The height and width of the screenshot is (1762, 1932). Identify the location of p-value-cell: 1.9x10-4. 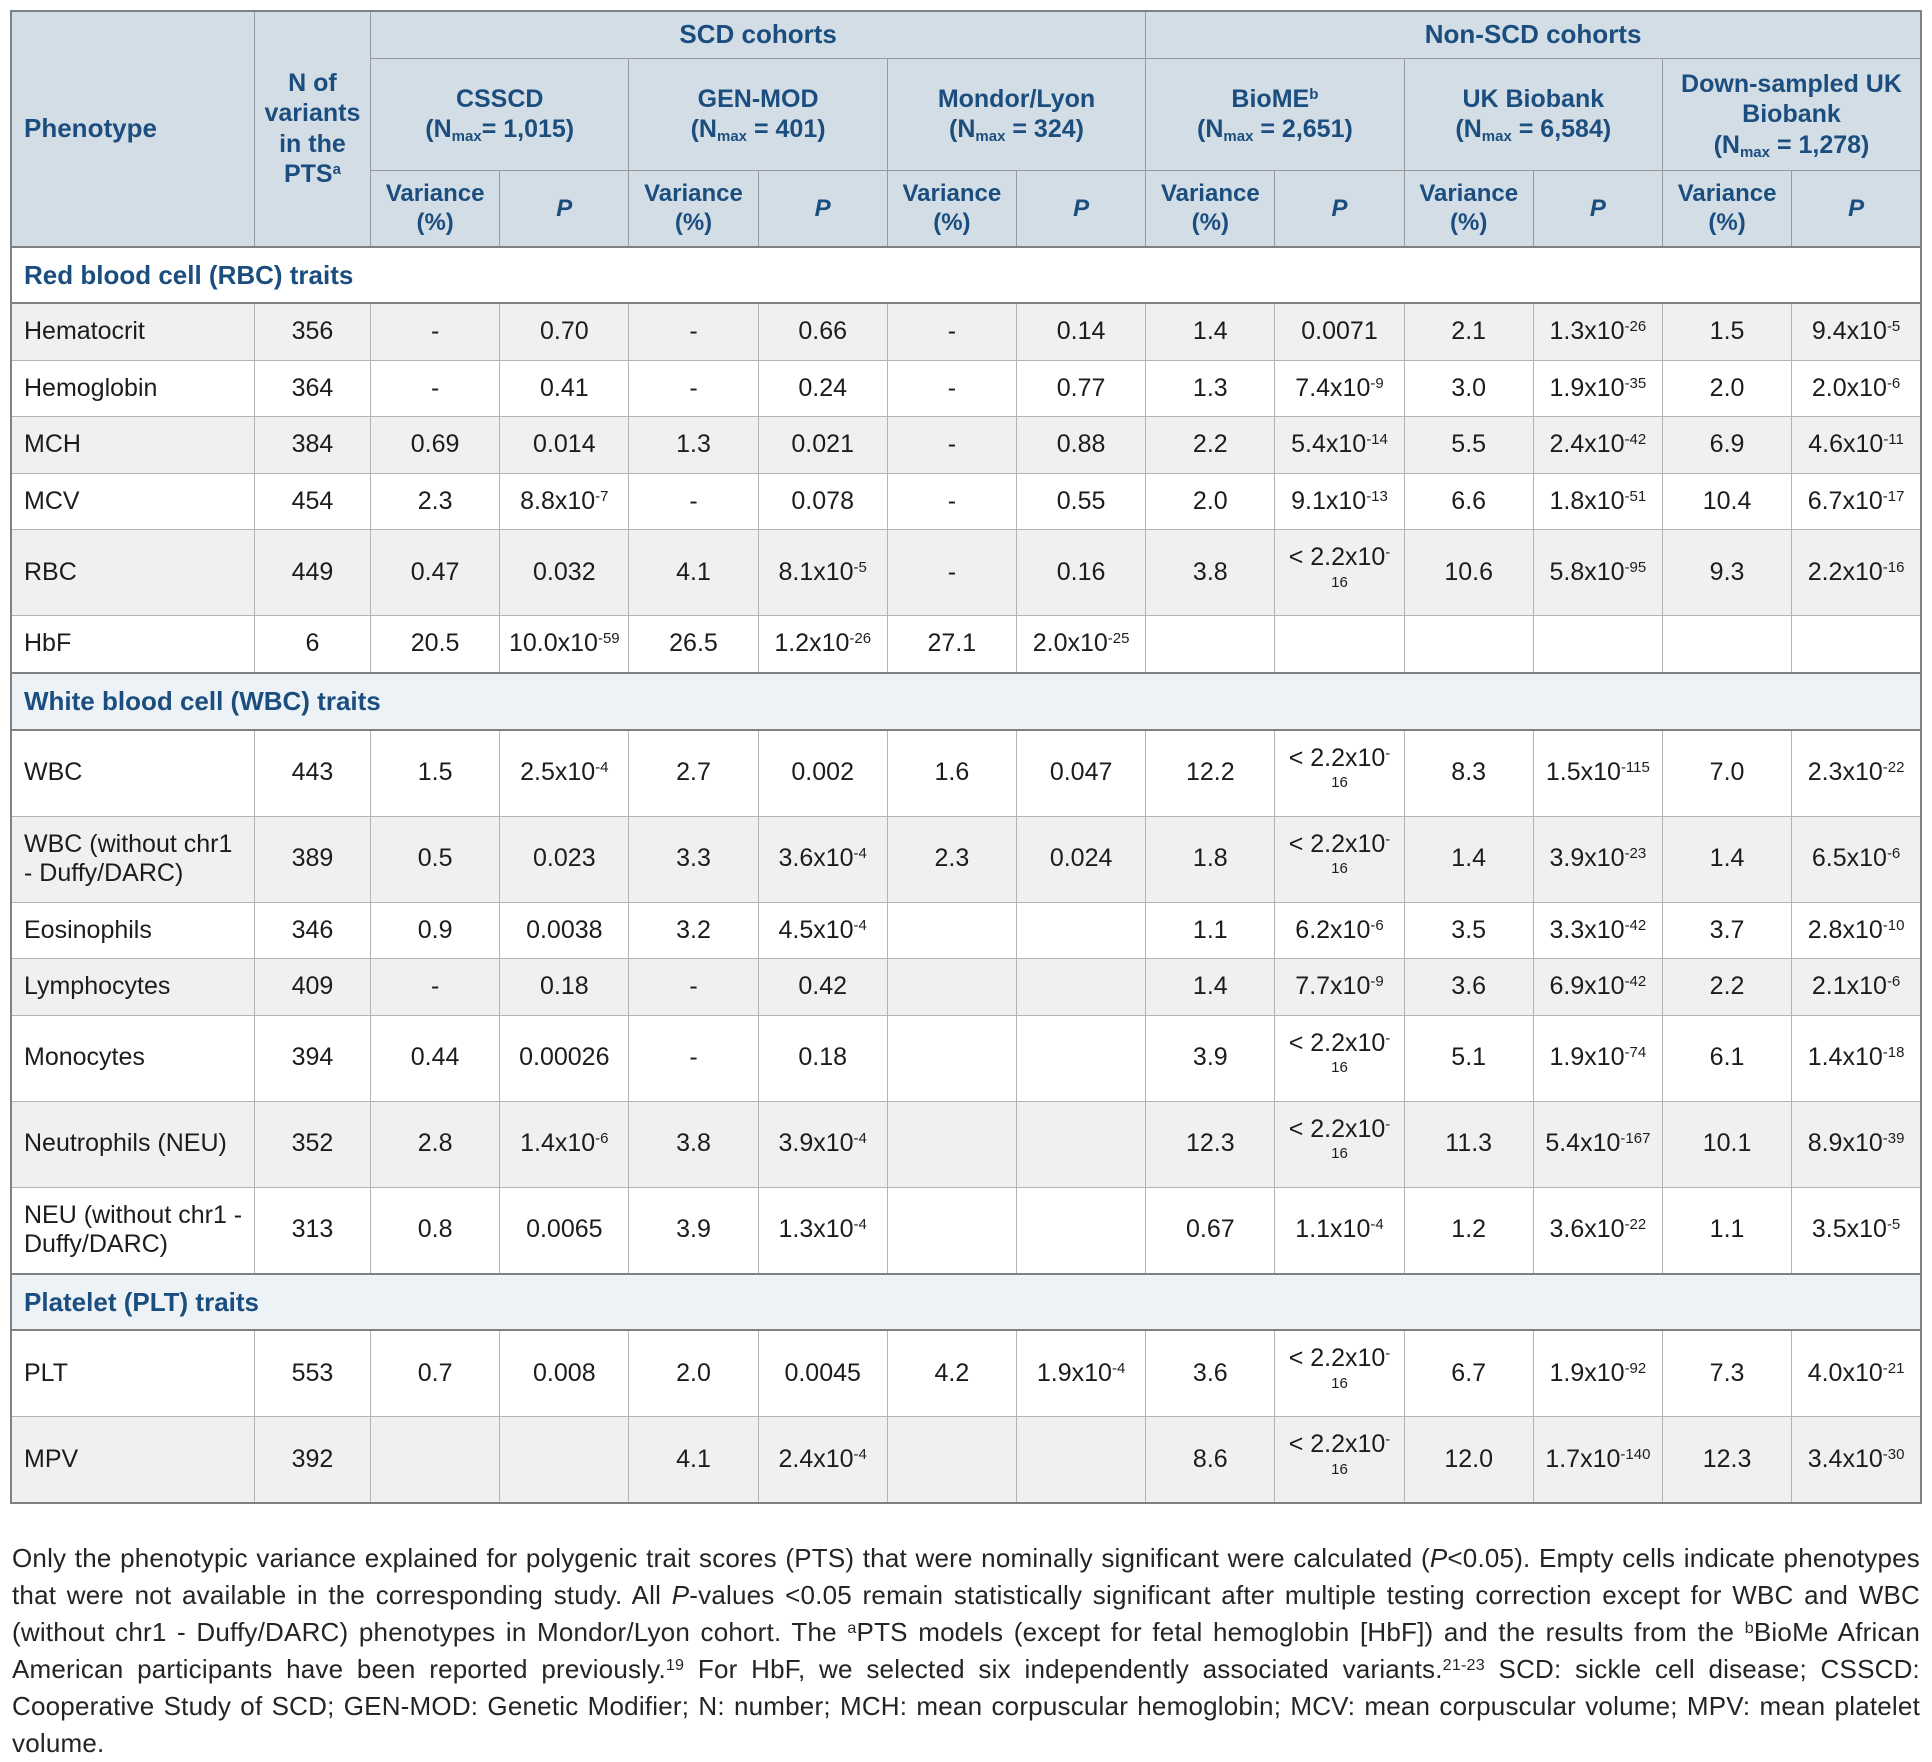
(1081, 1373).